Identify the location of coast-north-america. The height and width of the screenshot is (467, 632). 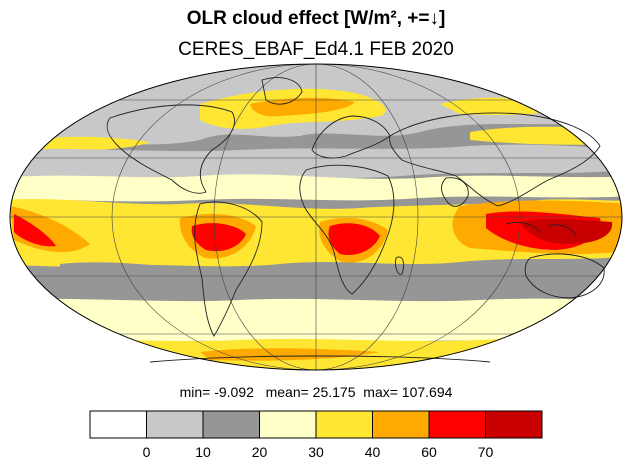
(170, 149).